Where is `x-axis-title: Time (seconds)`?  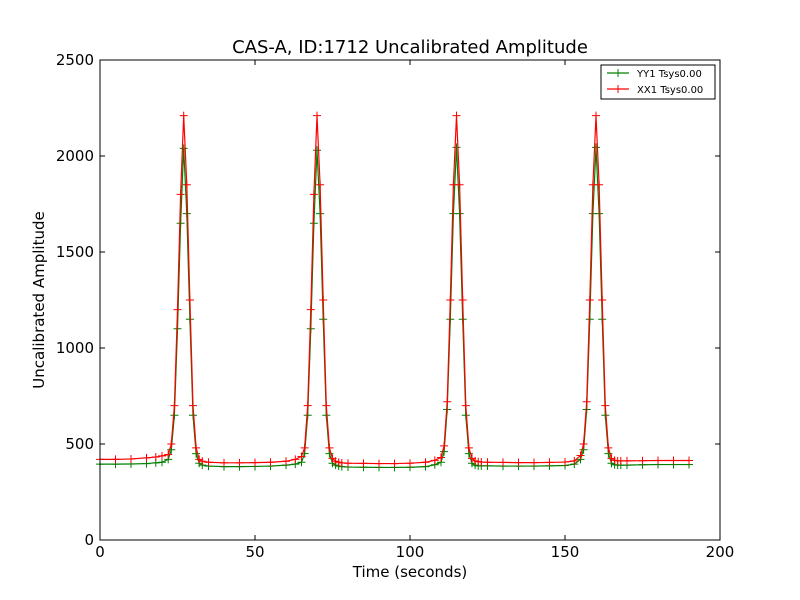 x-axis-title: Time (seconds) is located at coordinates (410, 572).